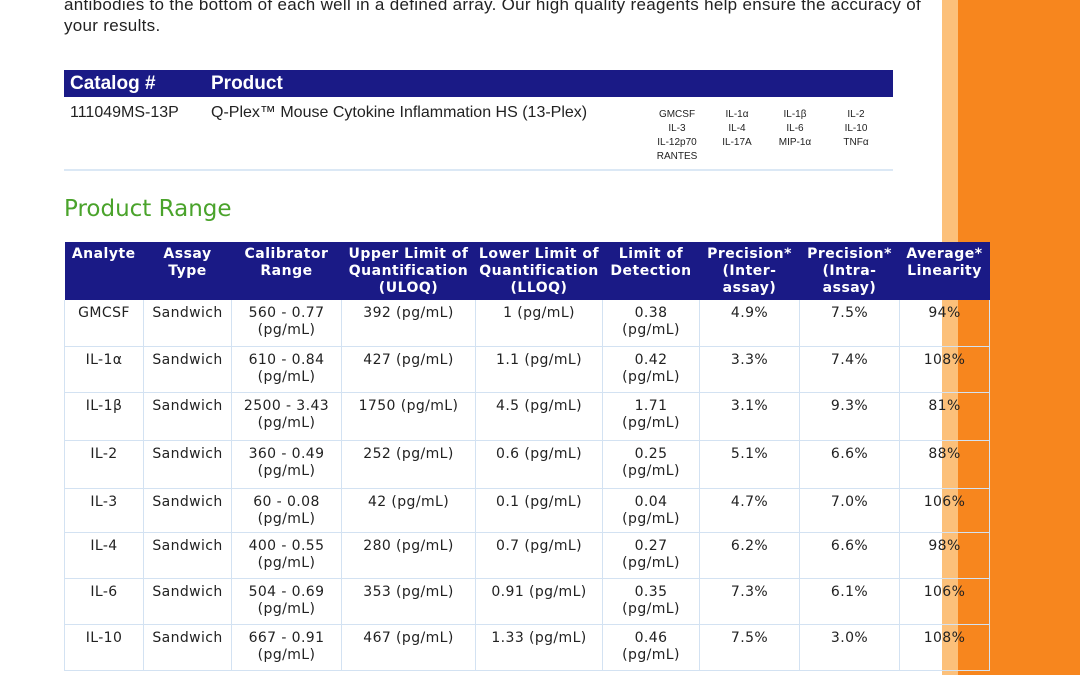  Describe the element at coordinates (849, 601) in the screenshot. I see `table-cell: 6.1%` at that location.